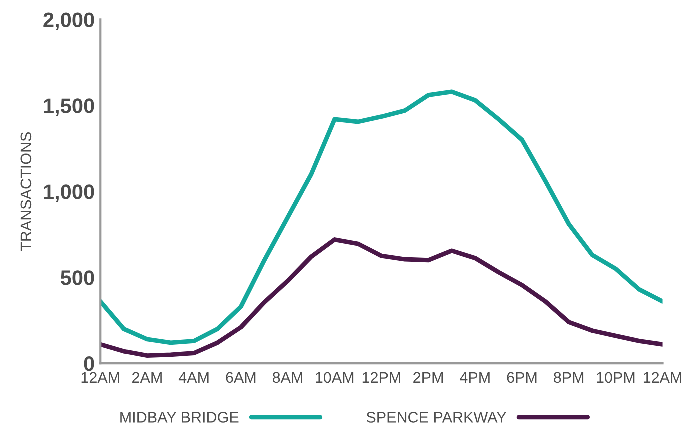 The image size is (694, 438). I want to click on x-tick-label: 12PM, so click(381, 377).